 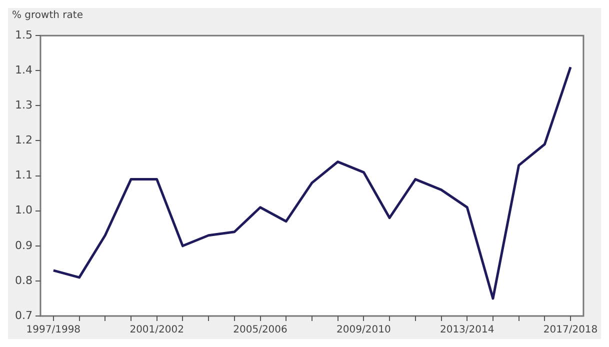 What do you see at coordinates (157, 330) in the screenshot?
I see `x-tick-label: 2001/2002` at bounding box center [157, 330].